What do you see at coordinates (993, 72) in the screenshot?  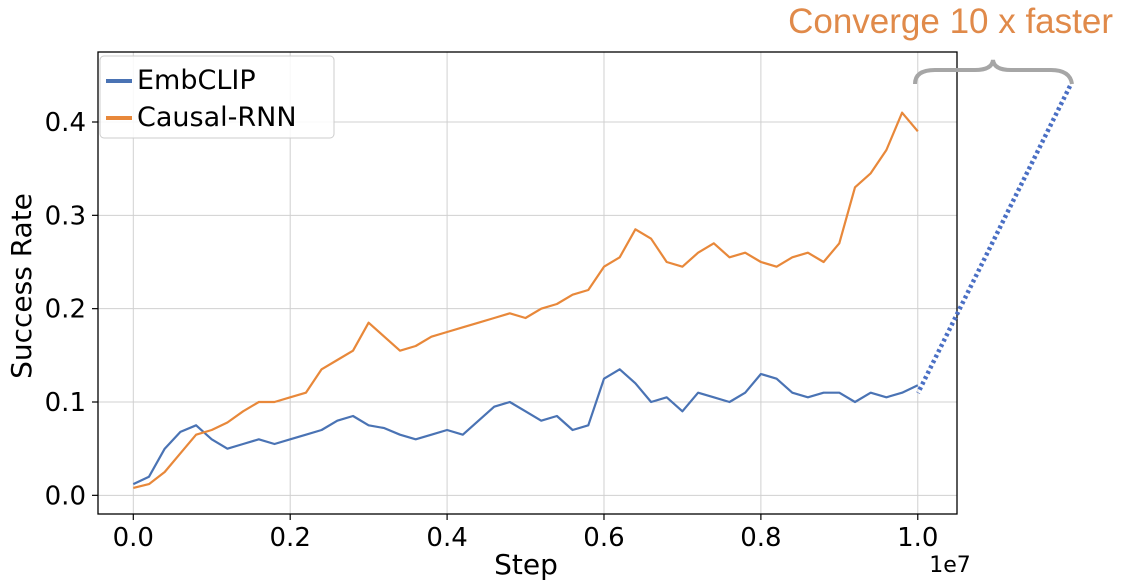 I see `annotation-brace` at bounding box center [993, 72].